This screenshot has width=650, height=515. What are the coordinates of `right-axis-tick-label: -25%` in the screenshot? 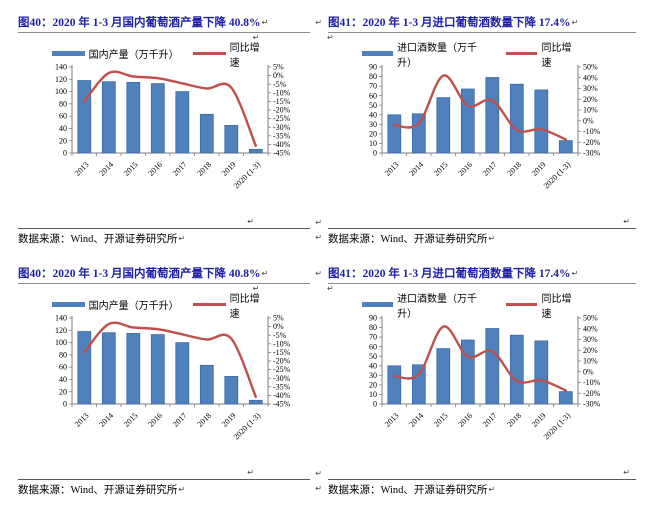 It's located at (282, 118).